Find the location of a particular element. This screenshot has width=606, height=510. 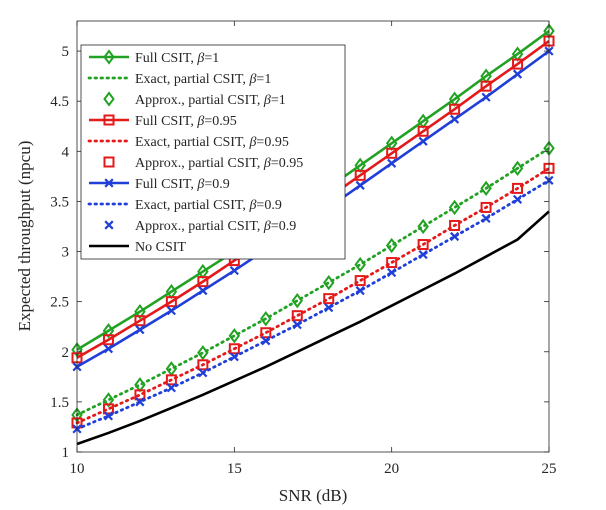

legend-entry-approx-partial-csit-beta-1: Approx., partial CSIT, β=1 is located at coordinates (194, 99).